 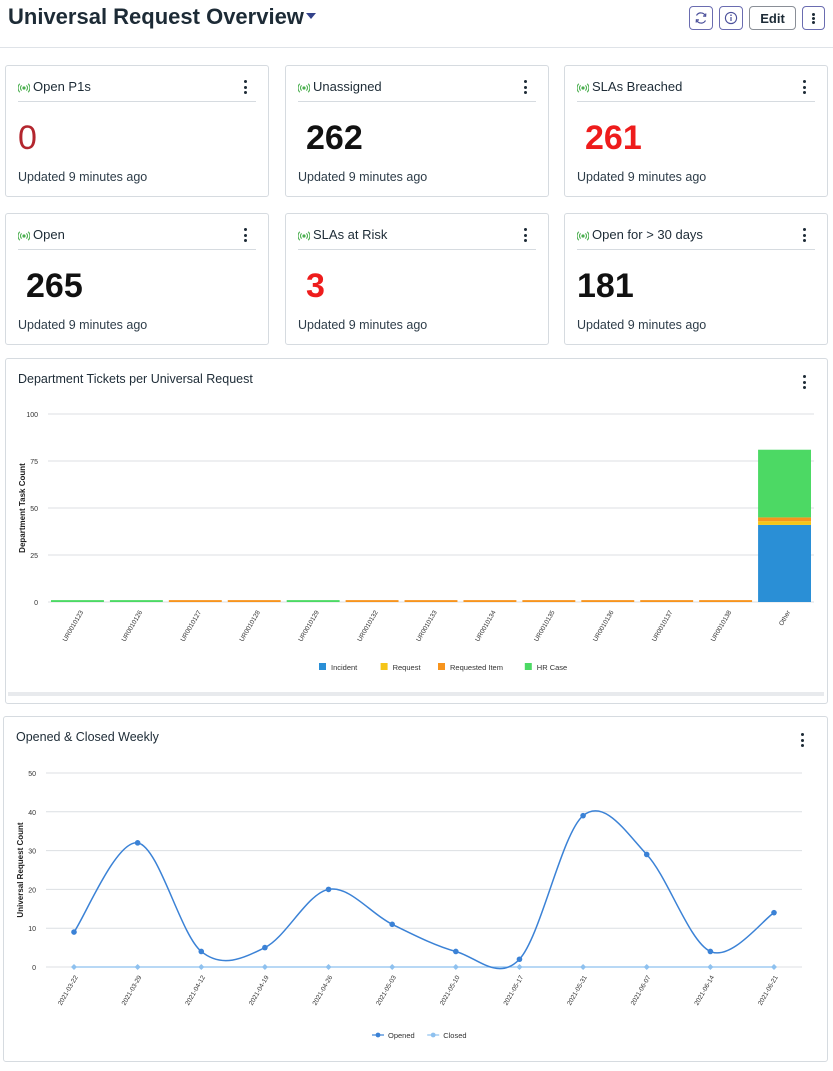 I want to click on x-tick-label: 2021-06-07, so click(x=641, y=990).